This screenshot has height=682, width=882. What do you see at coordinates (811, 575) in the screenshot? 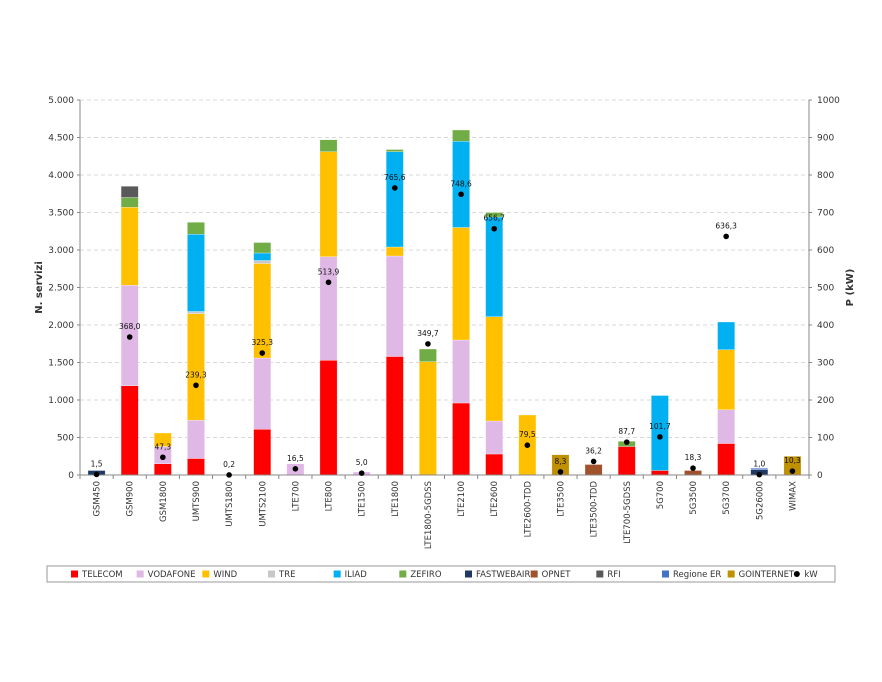
I see `legend-label: kW` at bounding box center [811, 575].